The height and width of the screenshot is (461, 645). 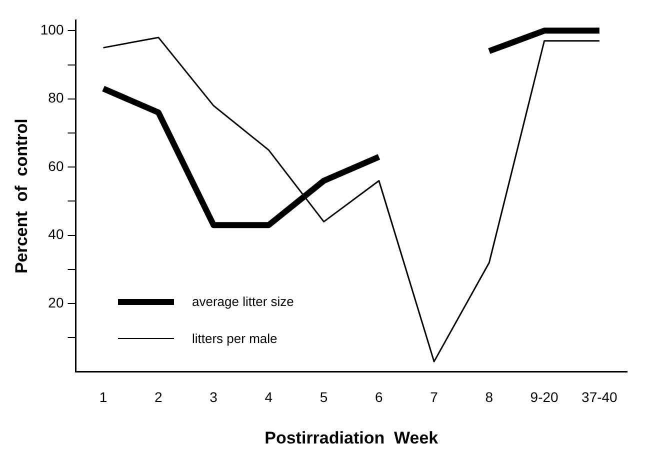 I want to click on y-tick-label: 100, so click(x=52, y=29).